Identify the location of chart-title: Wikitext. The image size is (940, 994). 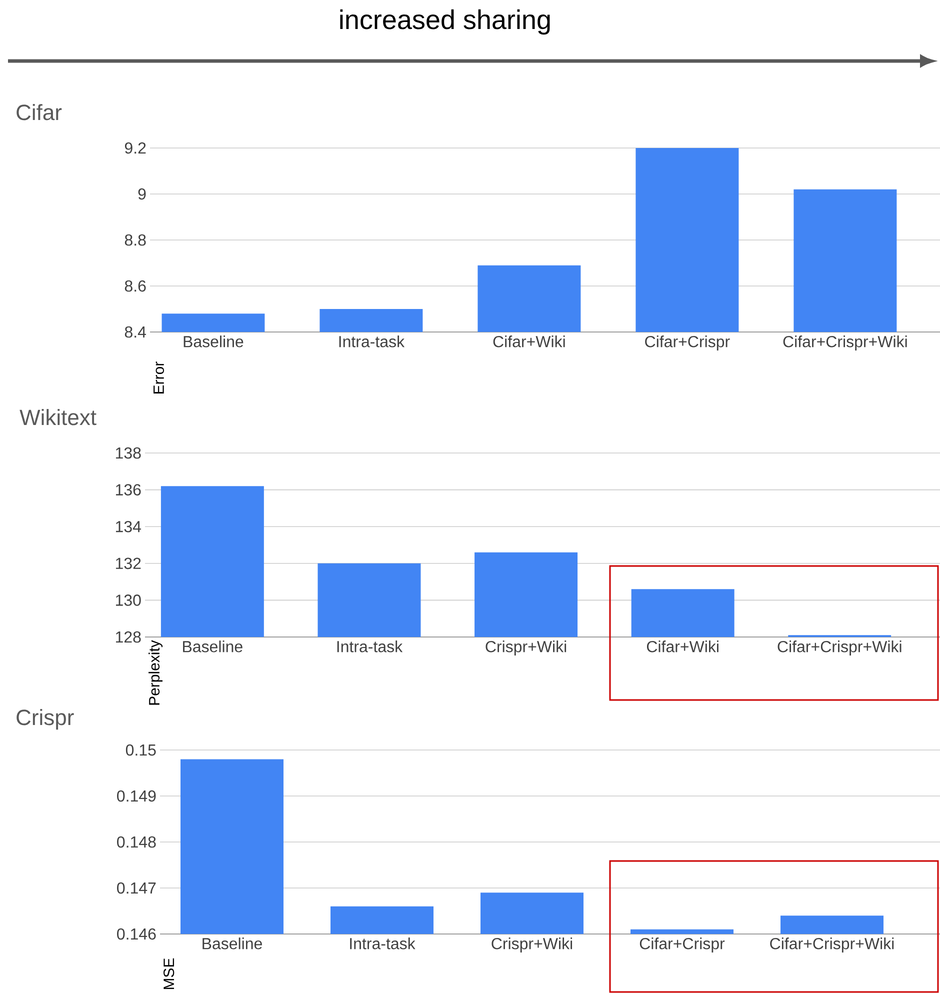
(57, 417).